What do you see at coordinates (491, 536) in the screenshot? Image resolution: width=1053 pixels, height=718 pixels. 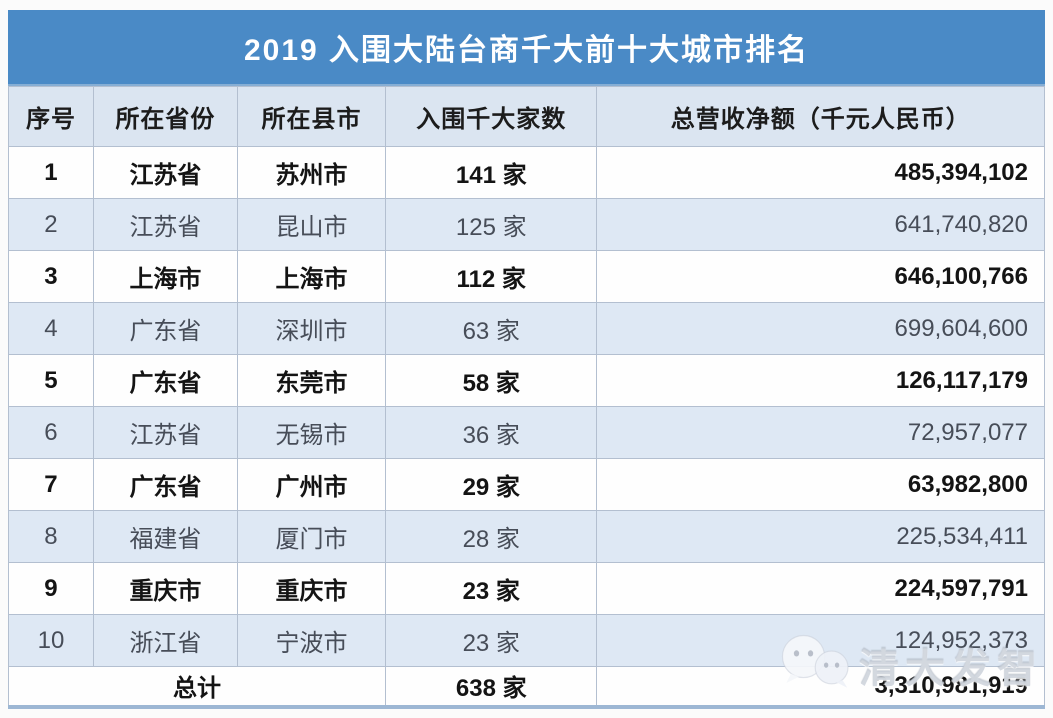 I see `count-cell: 28 家` at bounding box center [491, 536].